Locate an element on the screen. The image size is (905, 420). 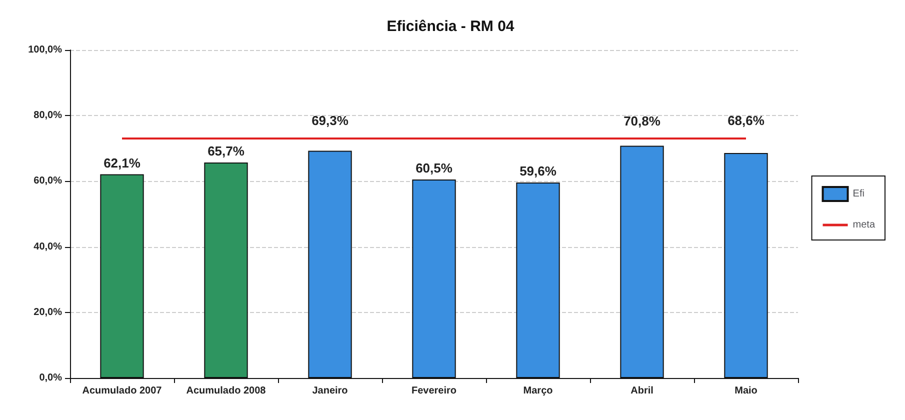
data-label: 68,6% is located at coordinates (746, 120).